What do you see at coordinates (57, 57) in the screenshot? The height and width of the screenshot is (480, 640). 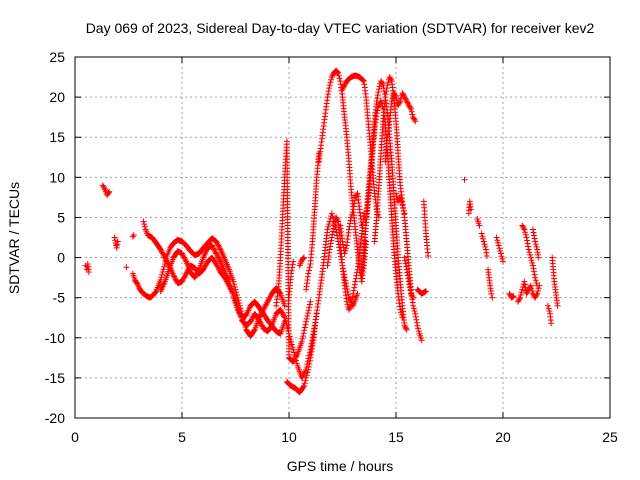 I see `y-tick-label: 25` at bounding box center [57, 57].